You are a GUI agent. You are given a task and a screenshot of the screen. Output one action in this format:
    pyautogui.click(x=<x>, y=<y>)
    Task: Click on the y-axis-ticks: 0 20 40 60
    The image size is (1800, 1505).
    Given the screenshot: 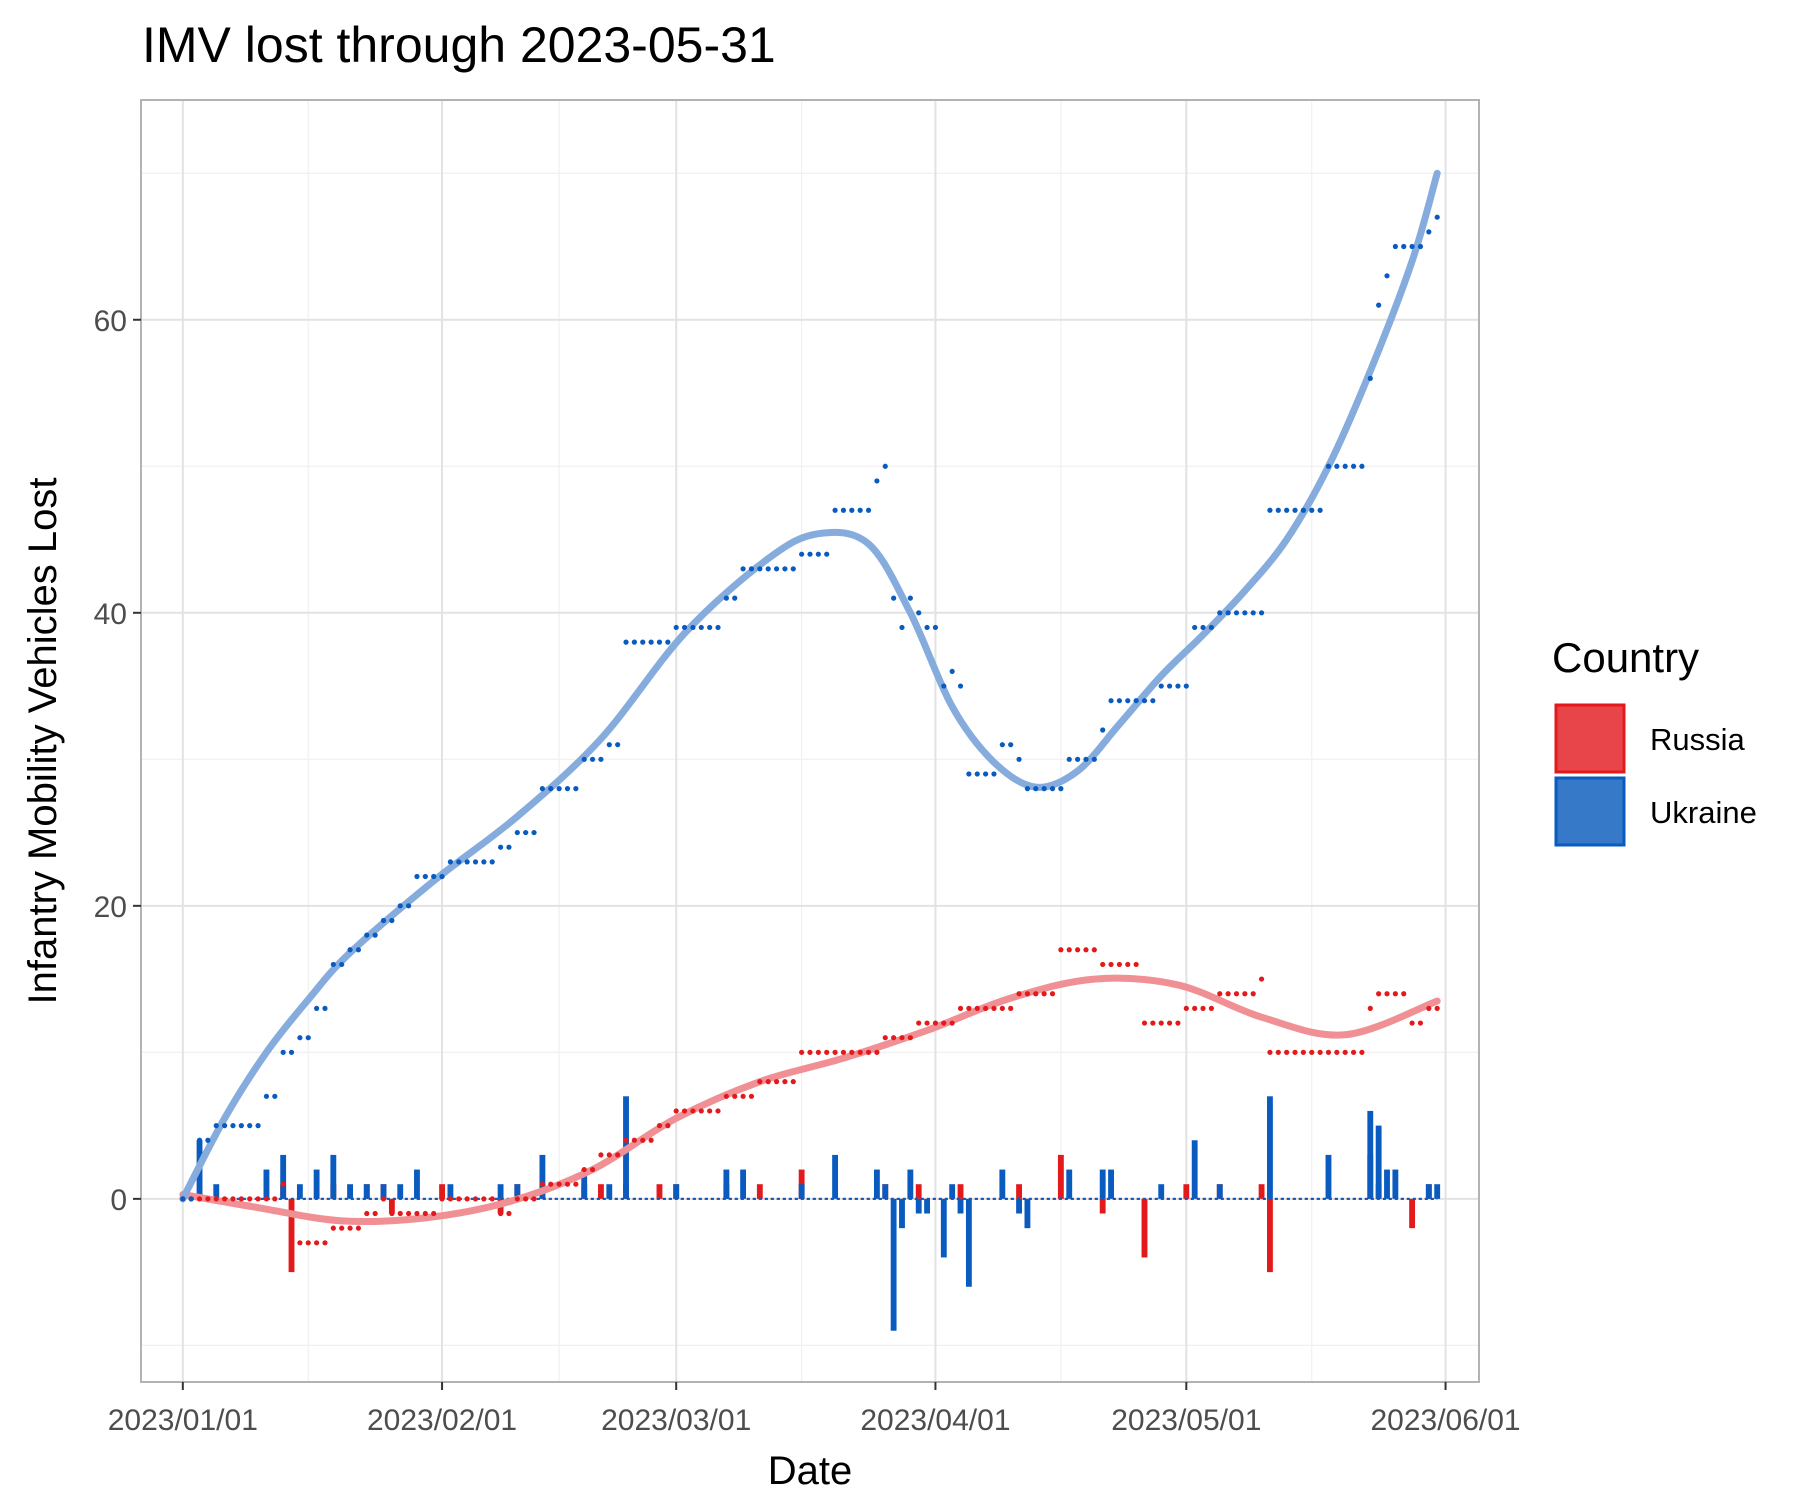 What is the action you would take?
    pyautogui.click(x=117, y=761)
    